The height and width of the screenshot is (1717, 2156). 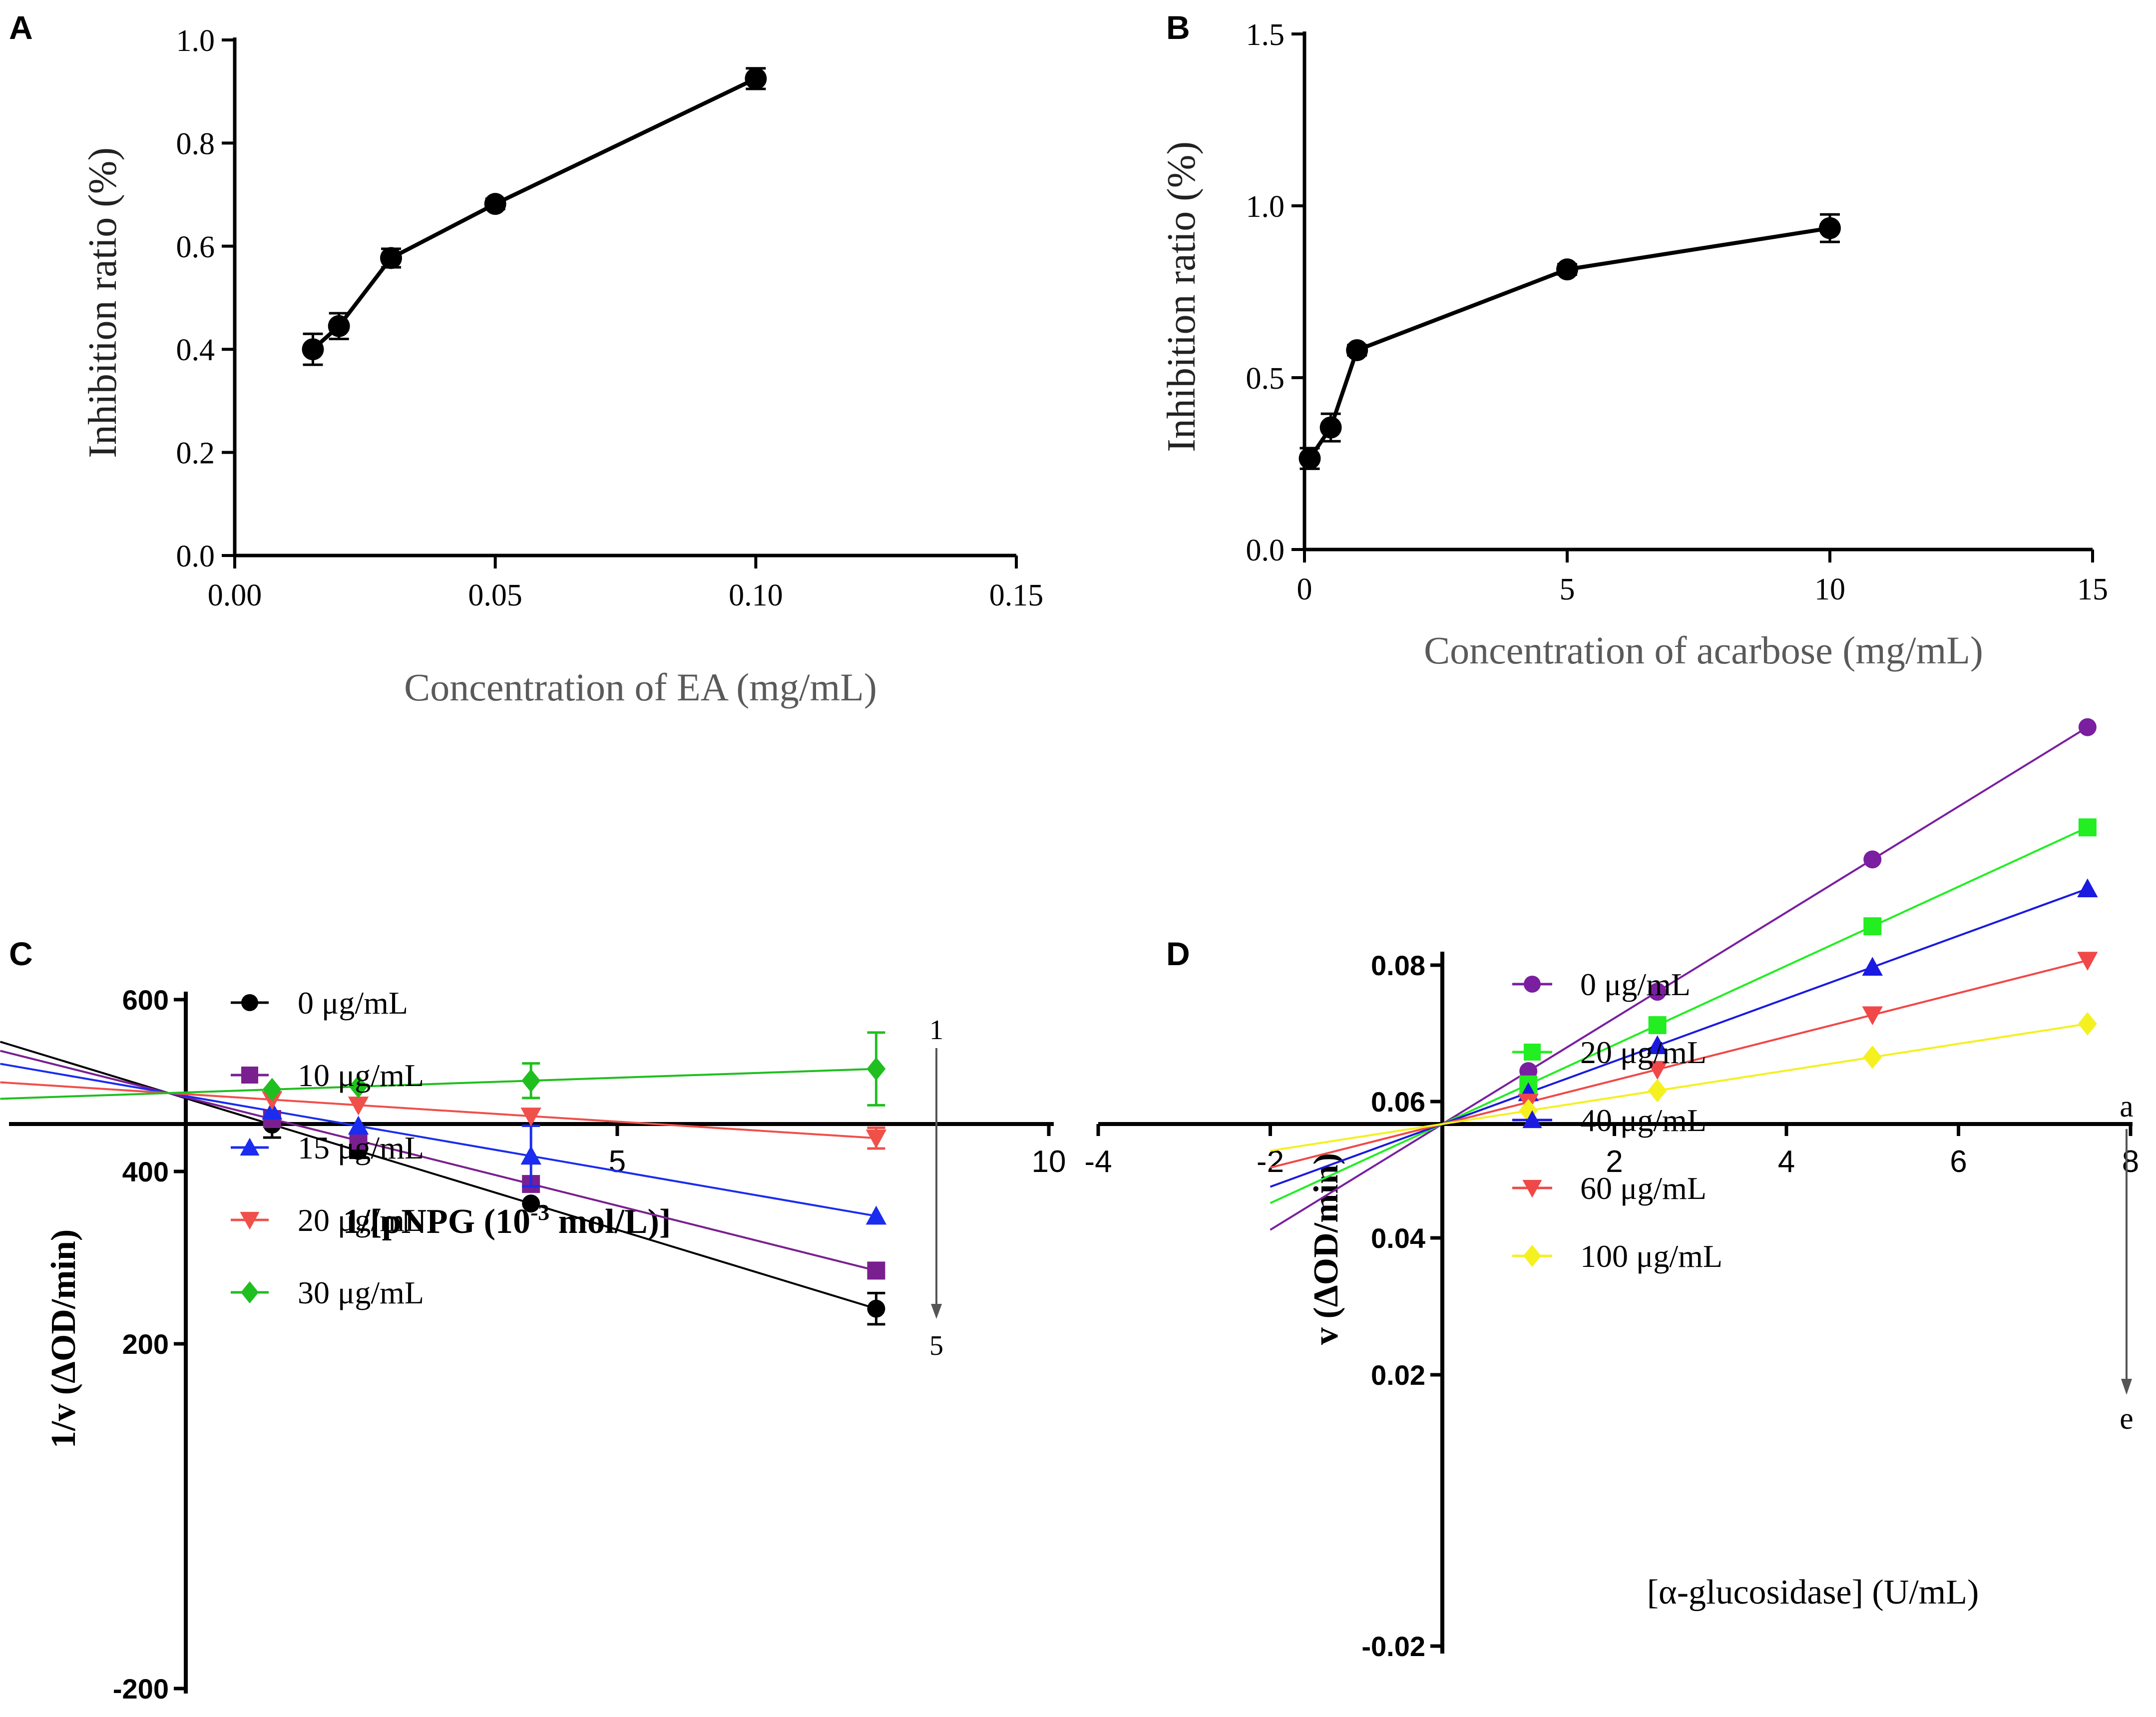 What do you see at coordinates (145, 1000) in the screenshot?
I see `y-tick-label: 600` at bounding box center [145, 1000].